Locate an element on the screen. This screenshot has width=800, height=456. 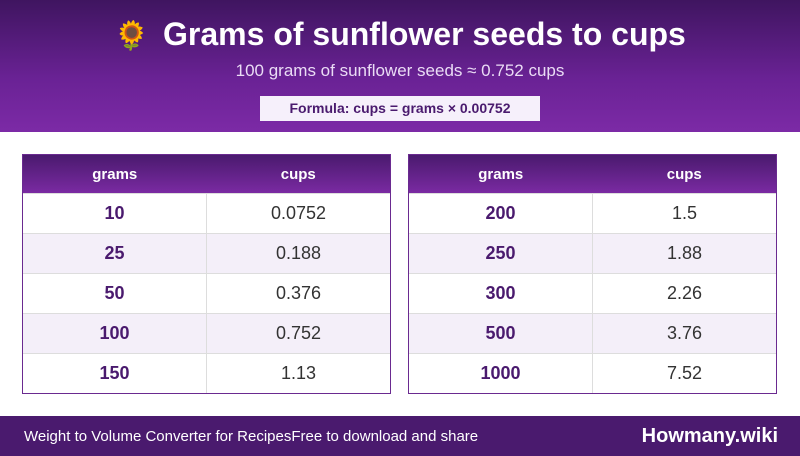
table-row: 250 1.88 is located at coordinates (592, 253).